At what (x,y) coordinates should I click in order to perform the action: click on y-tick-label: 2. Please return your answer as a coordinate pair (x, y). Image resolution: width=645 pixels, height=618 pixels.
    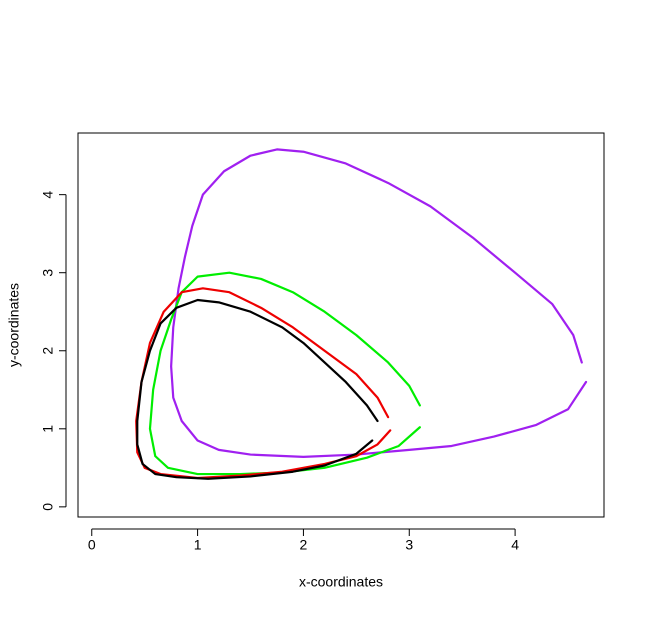
    Looking at the image, I should click on (48, 351).